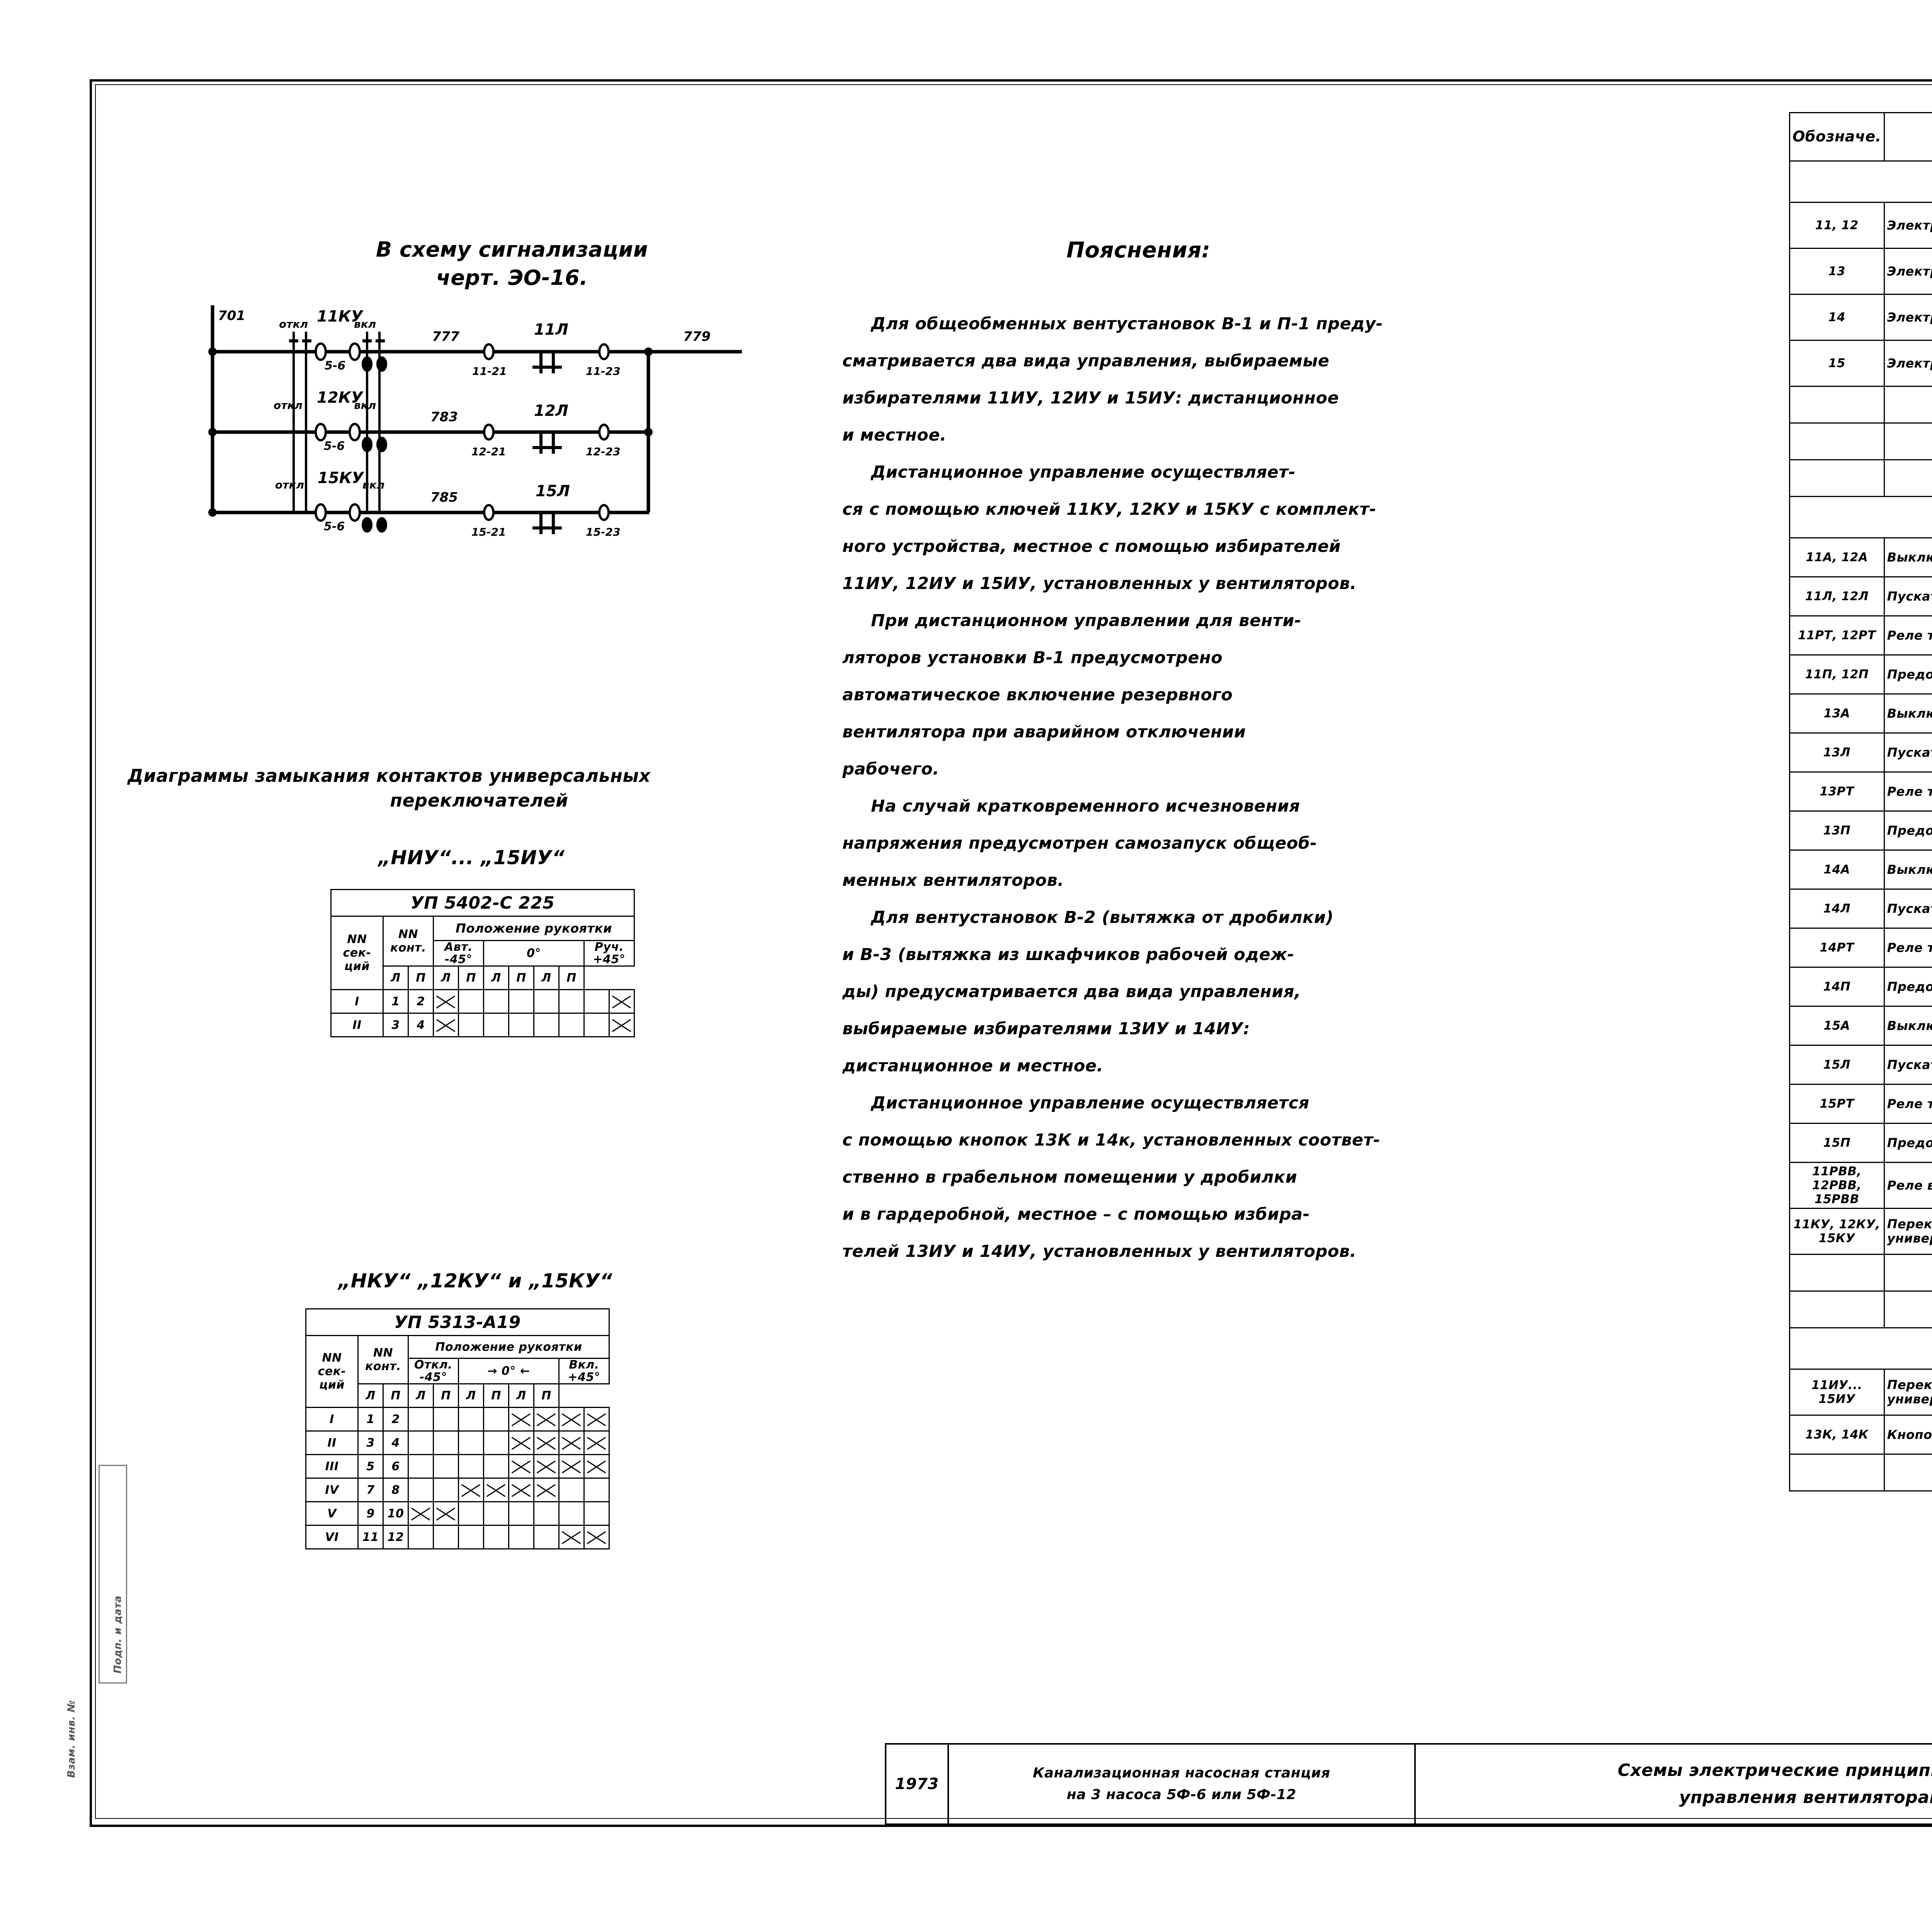  I want to click on spec-section-title-1: Комплектное устройство. Шкаф 1, 2 и 4, so click(1860, 517).